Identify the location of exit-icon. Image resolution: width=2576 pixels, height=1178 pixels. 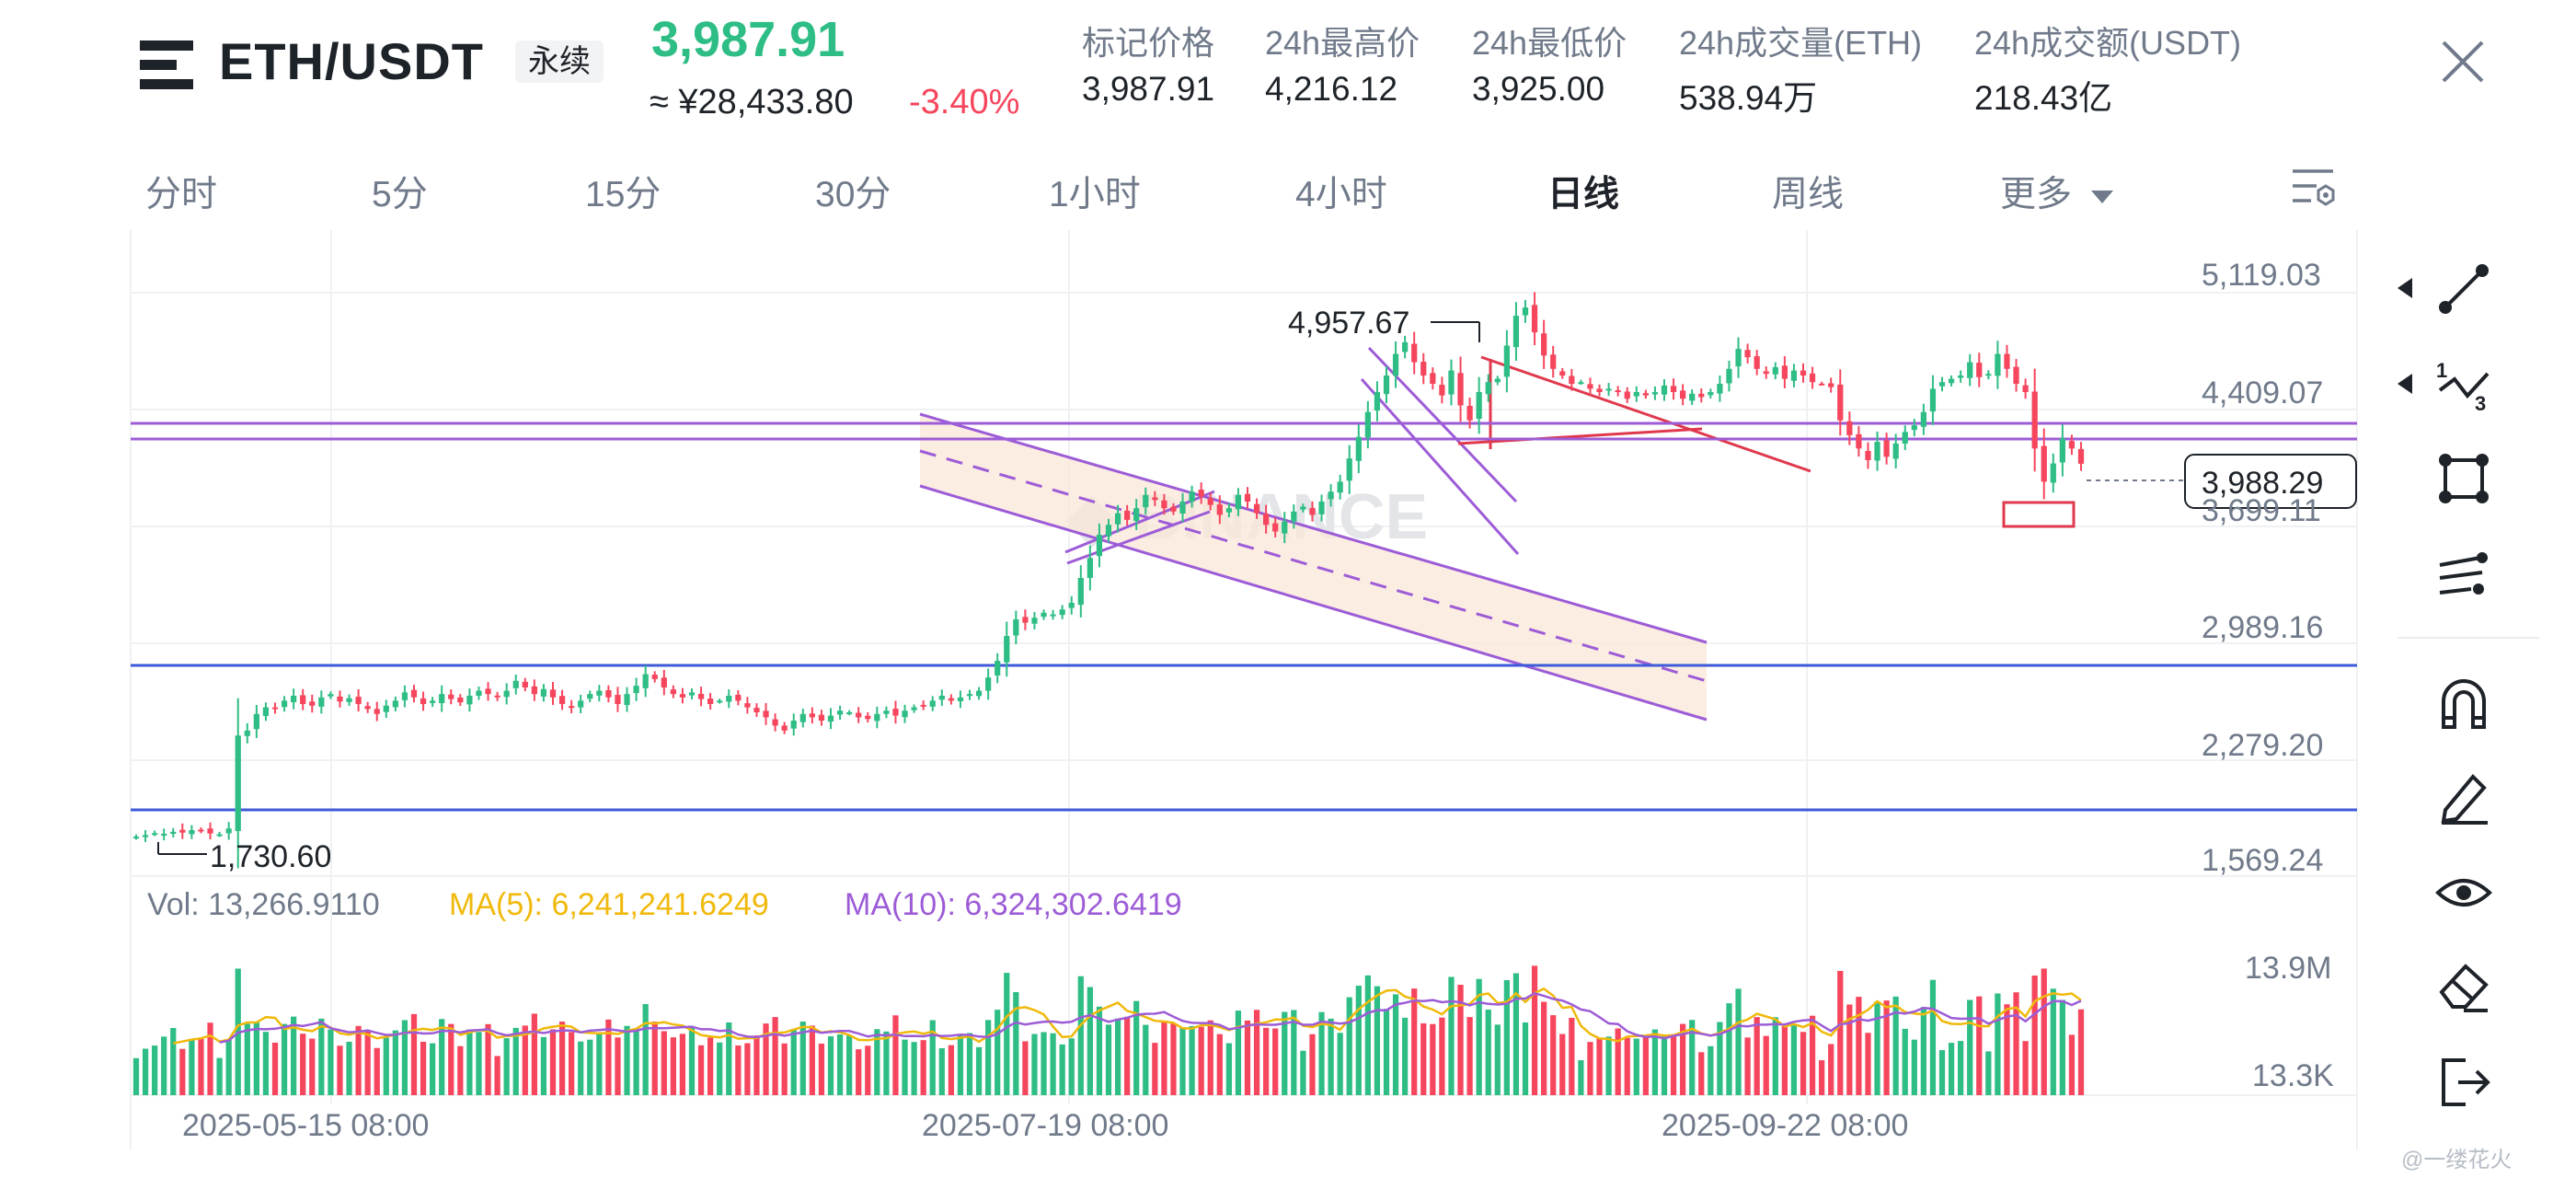
(2463, 1082).